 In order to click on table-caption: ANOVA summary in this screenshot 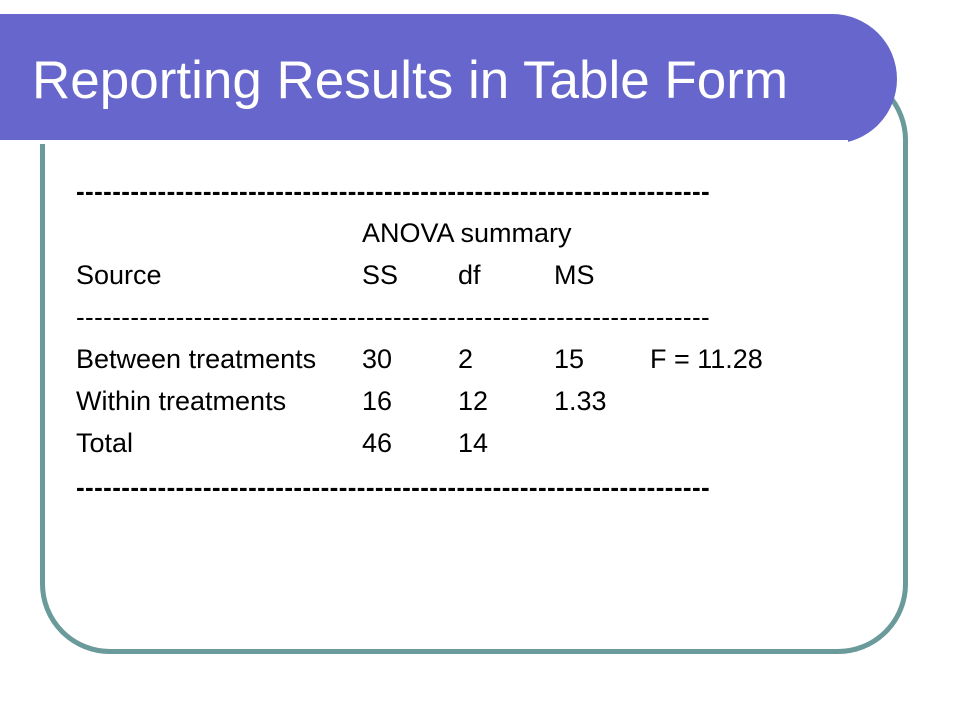, I will do `click(467, 233)`.